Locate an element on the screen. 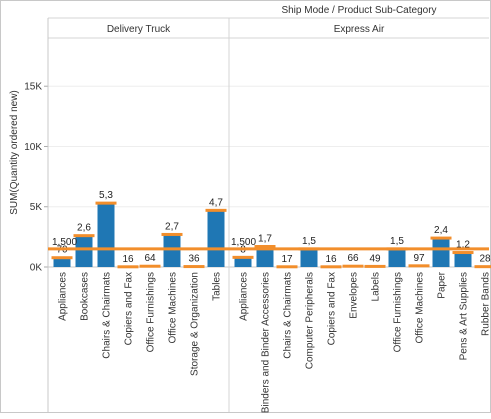  chart-header: Ship Mode / Product Sub-Category is located at coordinates (358, 10).